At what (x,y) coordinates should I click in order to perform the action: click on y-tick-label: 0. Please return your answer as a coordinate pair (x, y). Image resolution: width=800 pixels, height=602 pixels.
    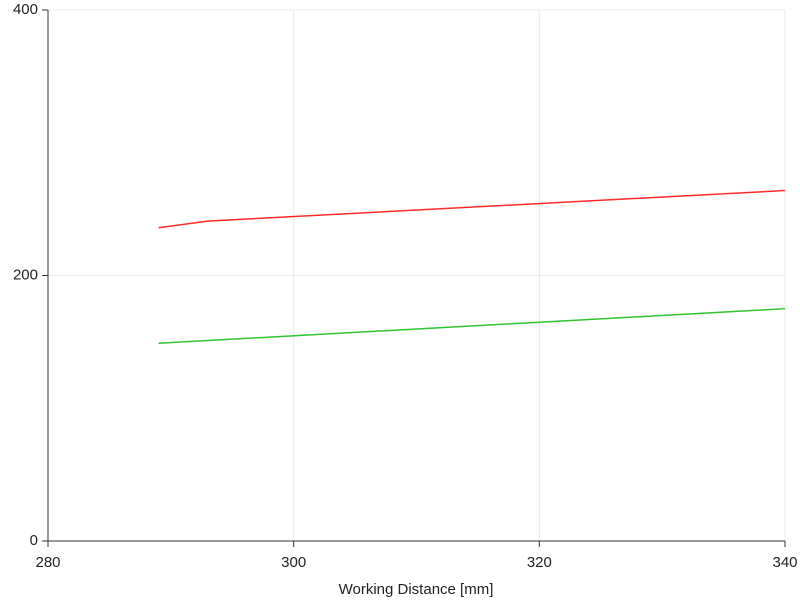
    Looking at the image, I should click on (34, 540).